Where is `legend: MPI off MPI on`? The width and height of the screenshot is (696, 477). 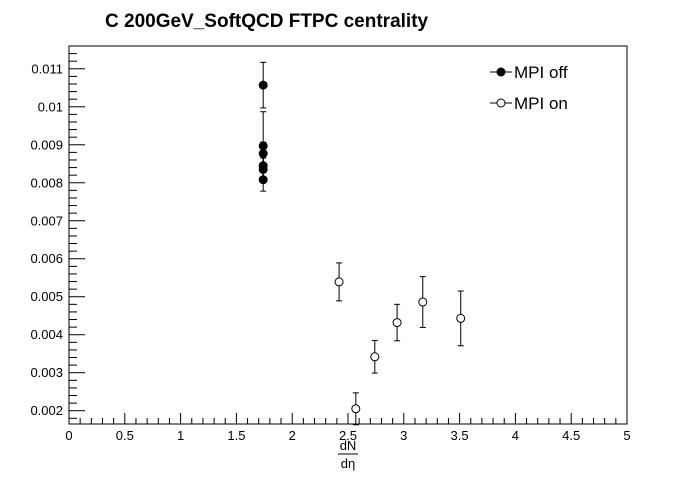 legend: MPI off MPI on is located at coordinates (529, 88).